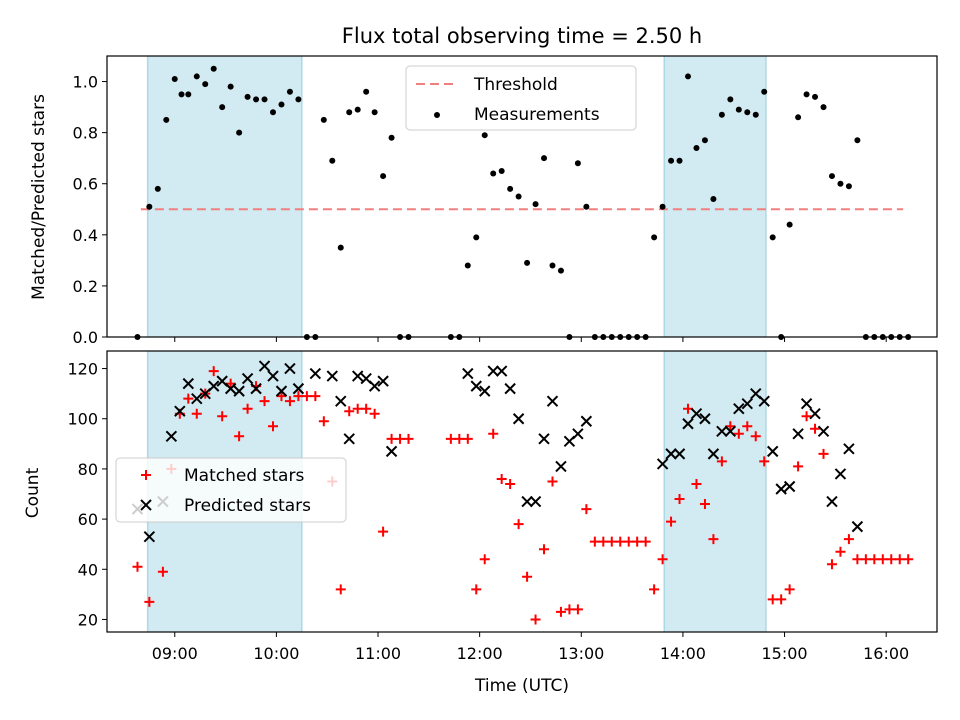  I want to click on top-y-tick-label: 0.8, so click(85, 133).